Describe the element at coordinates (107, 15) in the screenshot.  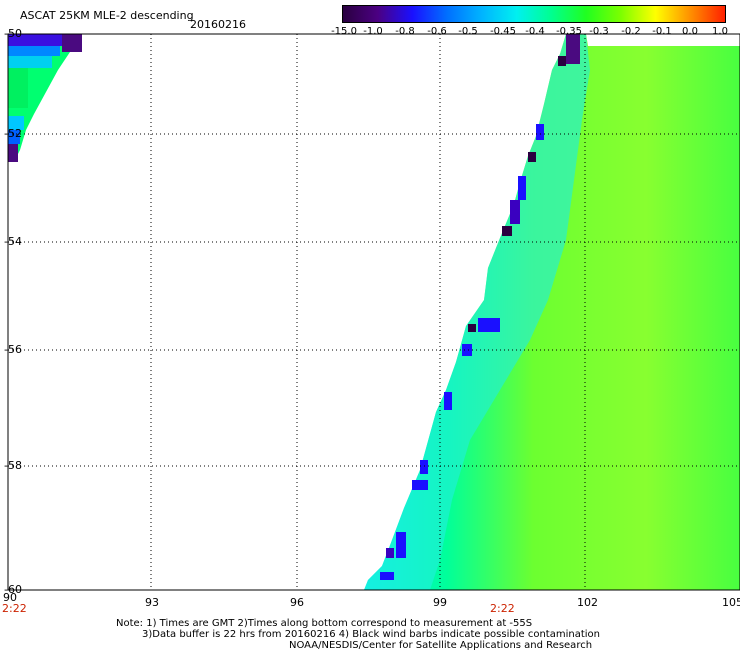
I see `product-title: ASCAT 25KM MLE-2 descending` at that location.